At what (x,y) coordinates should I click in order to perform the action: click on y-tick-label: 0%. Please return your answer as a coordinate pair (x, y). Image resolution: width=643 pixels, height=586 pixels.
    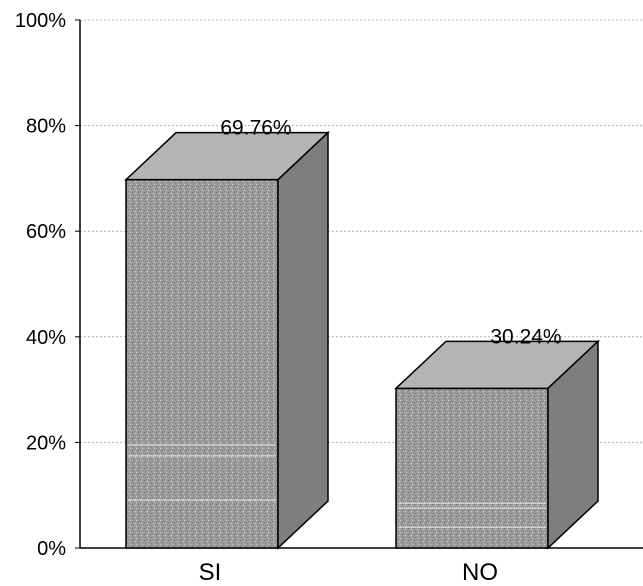
    Looking at the image, I should click on (51, 549).